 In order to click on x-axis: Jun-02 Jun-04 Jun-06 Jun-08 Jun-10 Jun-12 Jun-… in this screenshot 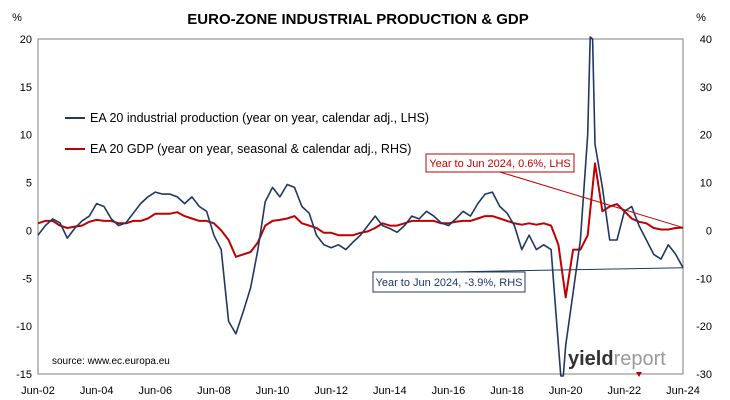, I will do `click(360, 391)`.